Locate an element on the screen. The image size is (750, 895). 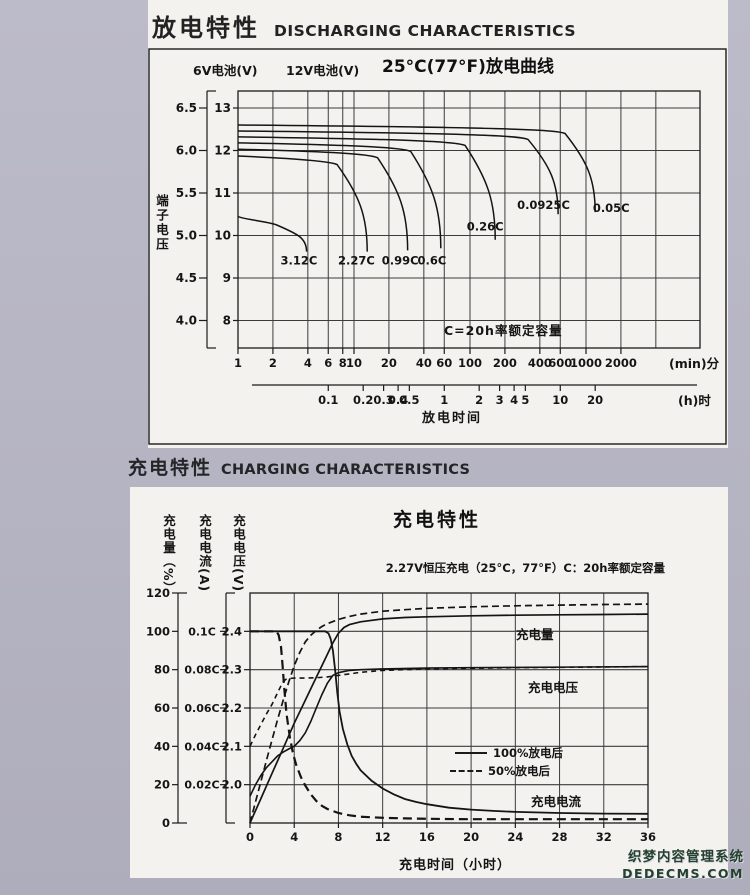
discharge-title-en: DISCHARGING CHARACTERISTICS is located at coordinates (425, 31).